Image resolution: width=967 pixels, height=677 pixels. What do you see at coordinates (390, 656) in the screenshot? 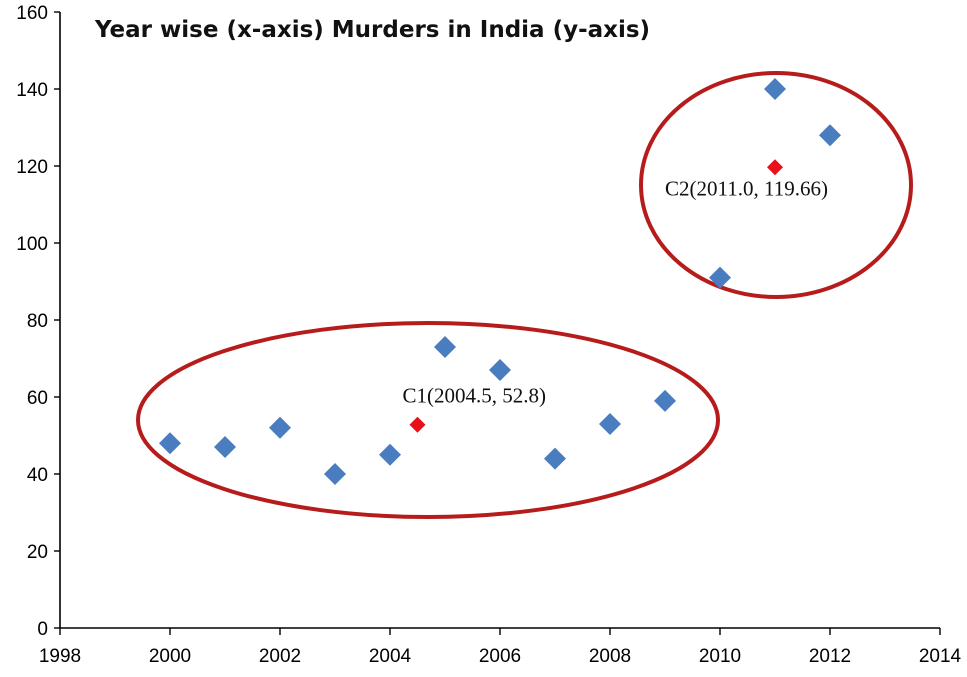
I see `x-tick-label: 2004` at bounding box center [390, 656].